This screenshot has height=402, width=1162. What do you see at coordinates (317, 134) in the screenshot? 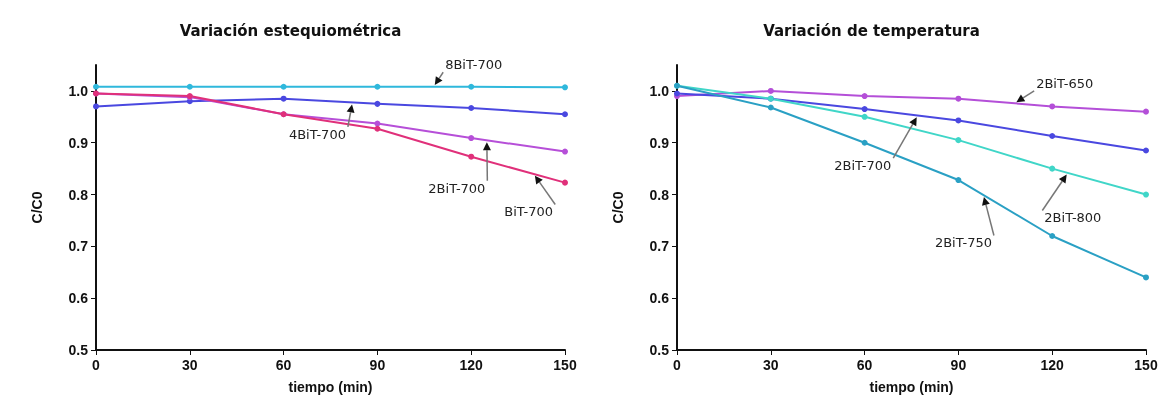
I see `series-label: 4BiT-700` at bounding box center [317, 134].